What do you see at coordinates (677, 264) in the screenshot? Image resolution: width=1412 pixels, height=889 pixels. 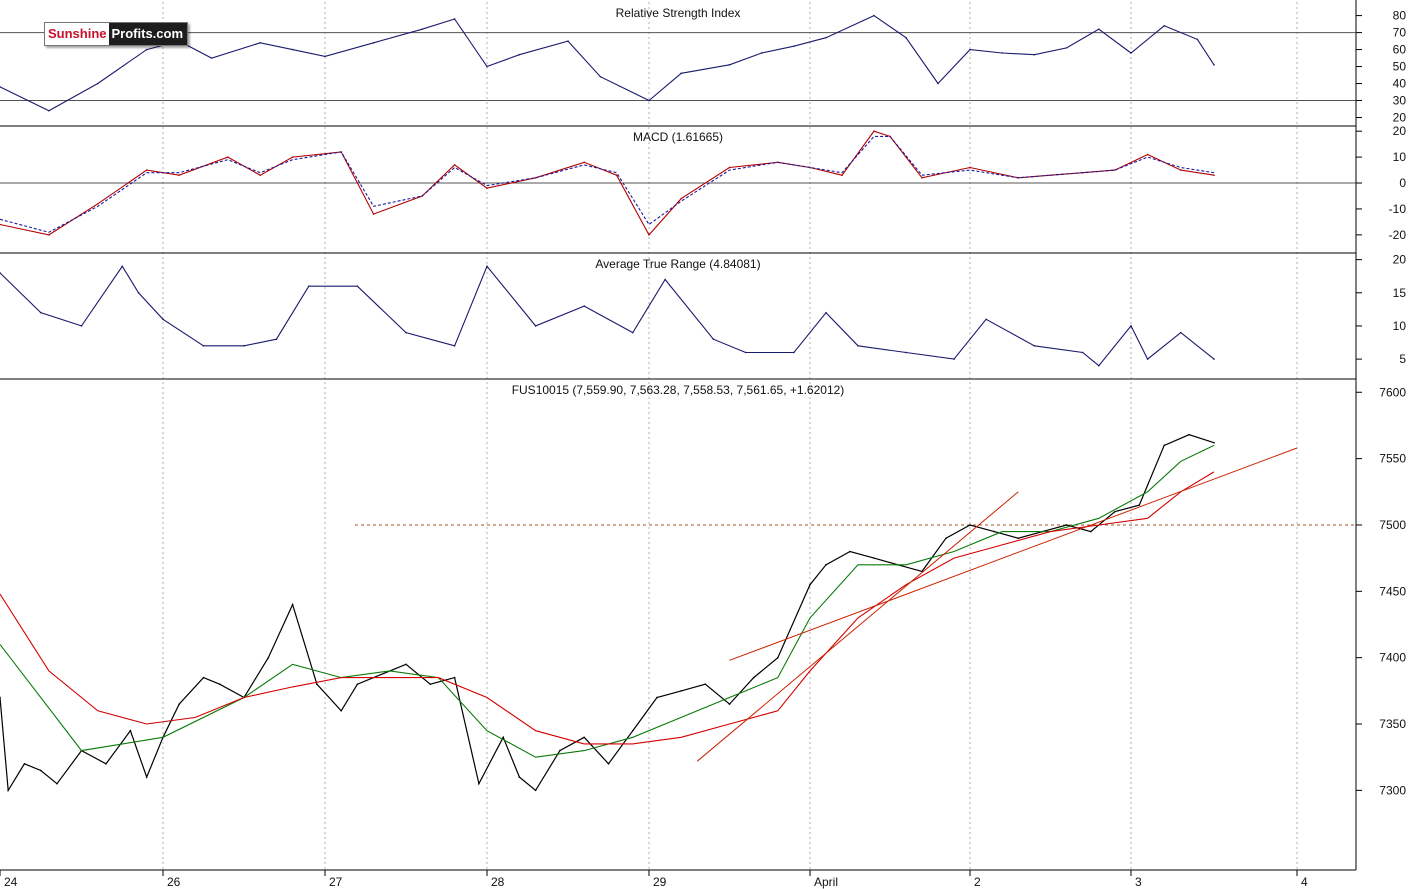 I see `atr-title: Average True Range (4.84081)` at bounding box center [677, 264].